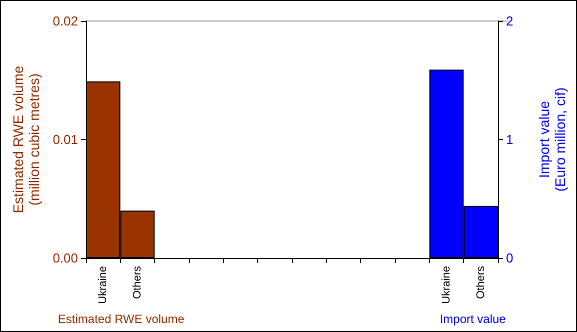 The image size is (577, 332). What do you see at coordinates (552, 139) in the screenshot?
I see `y2-axis-title: Import value (Euro million, cif)` at bounding box center [552, 139].